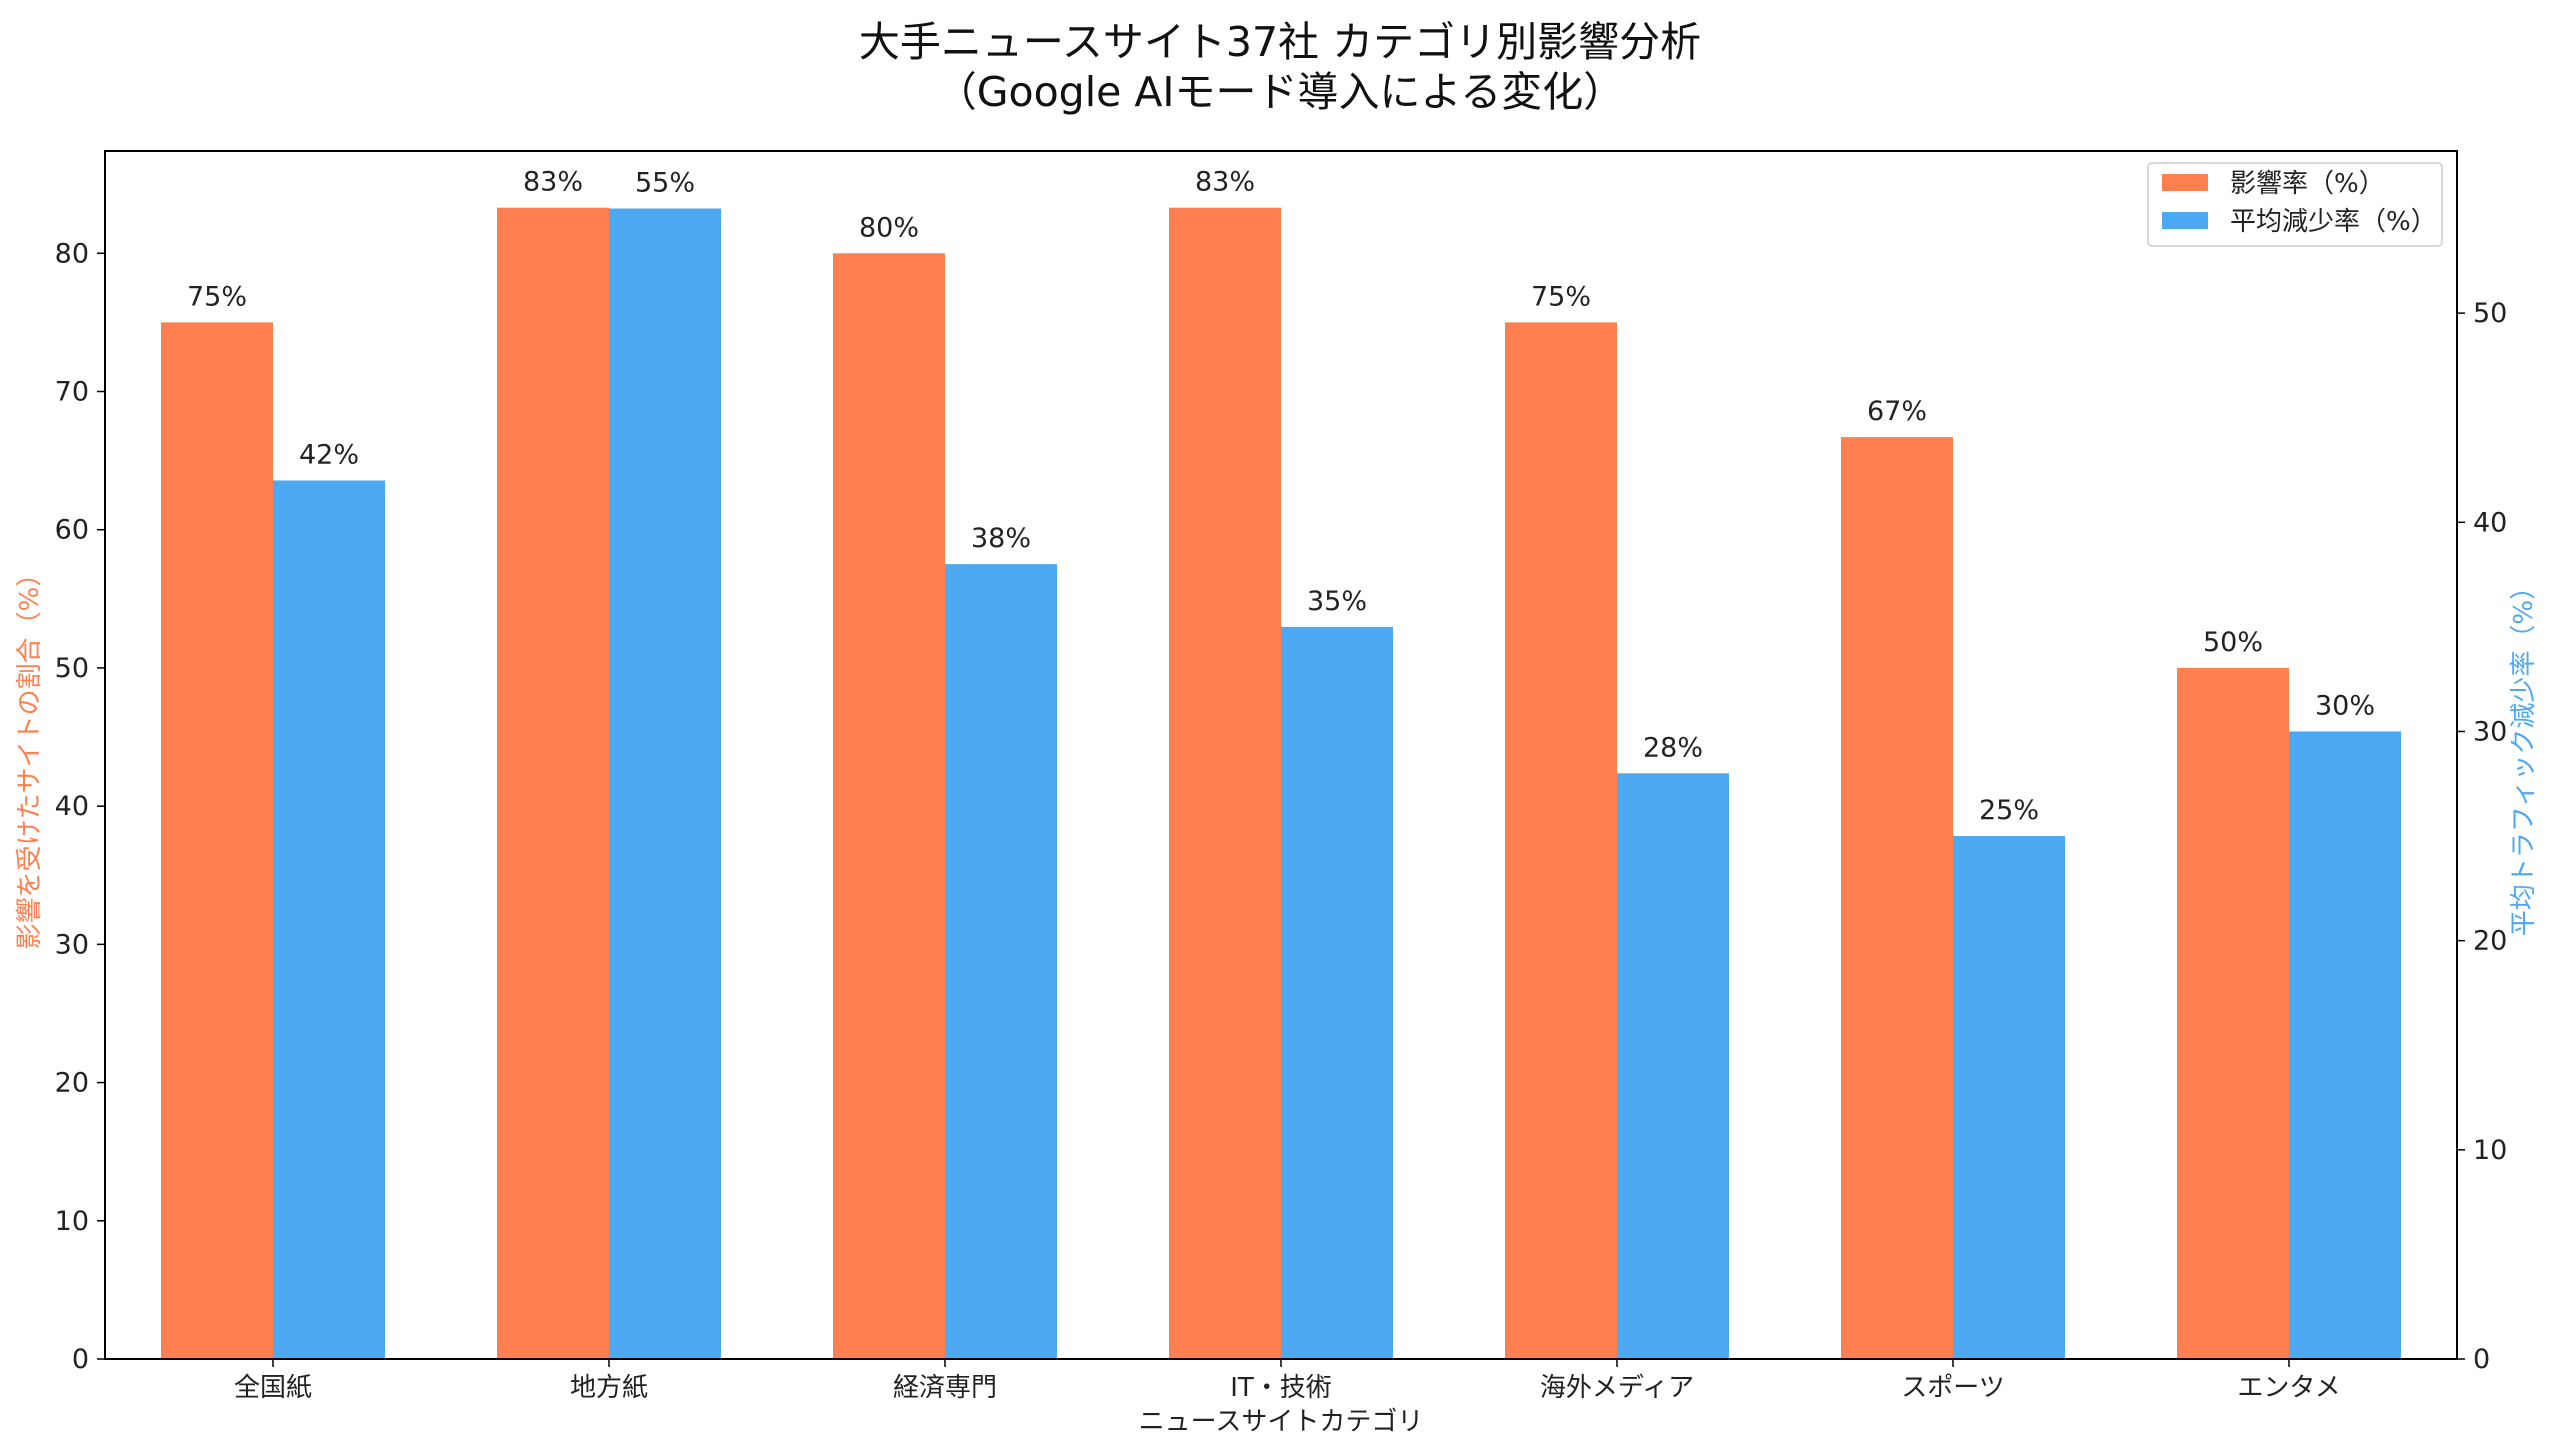 This screenshot has width=2560, height=1454. I want to click on bar-label-decline-5: 25%, so click(2009, 810).